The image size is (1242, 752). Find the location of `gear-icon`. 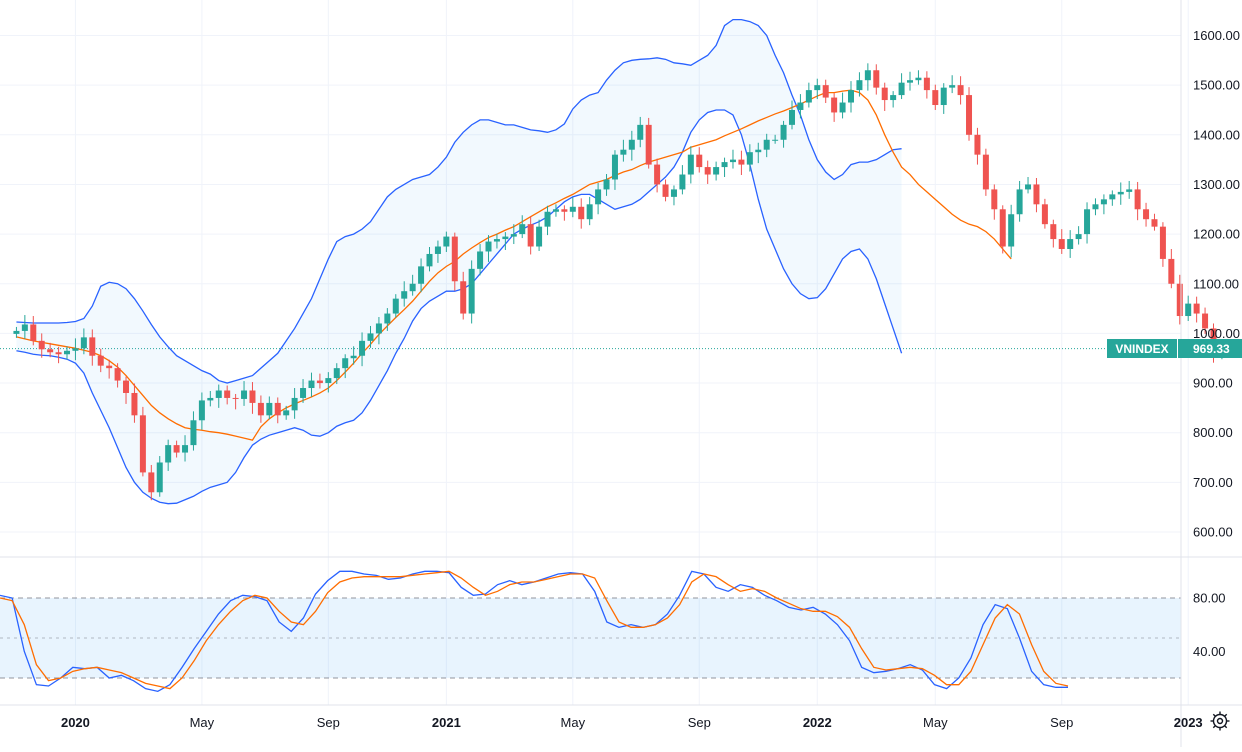

gear-icon is located at coordinates (1220, 721).